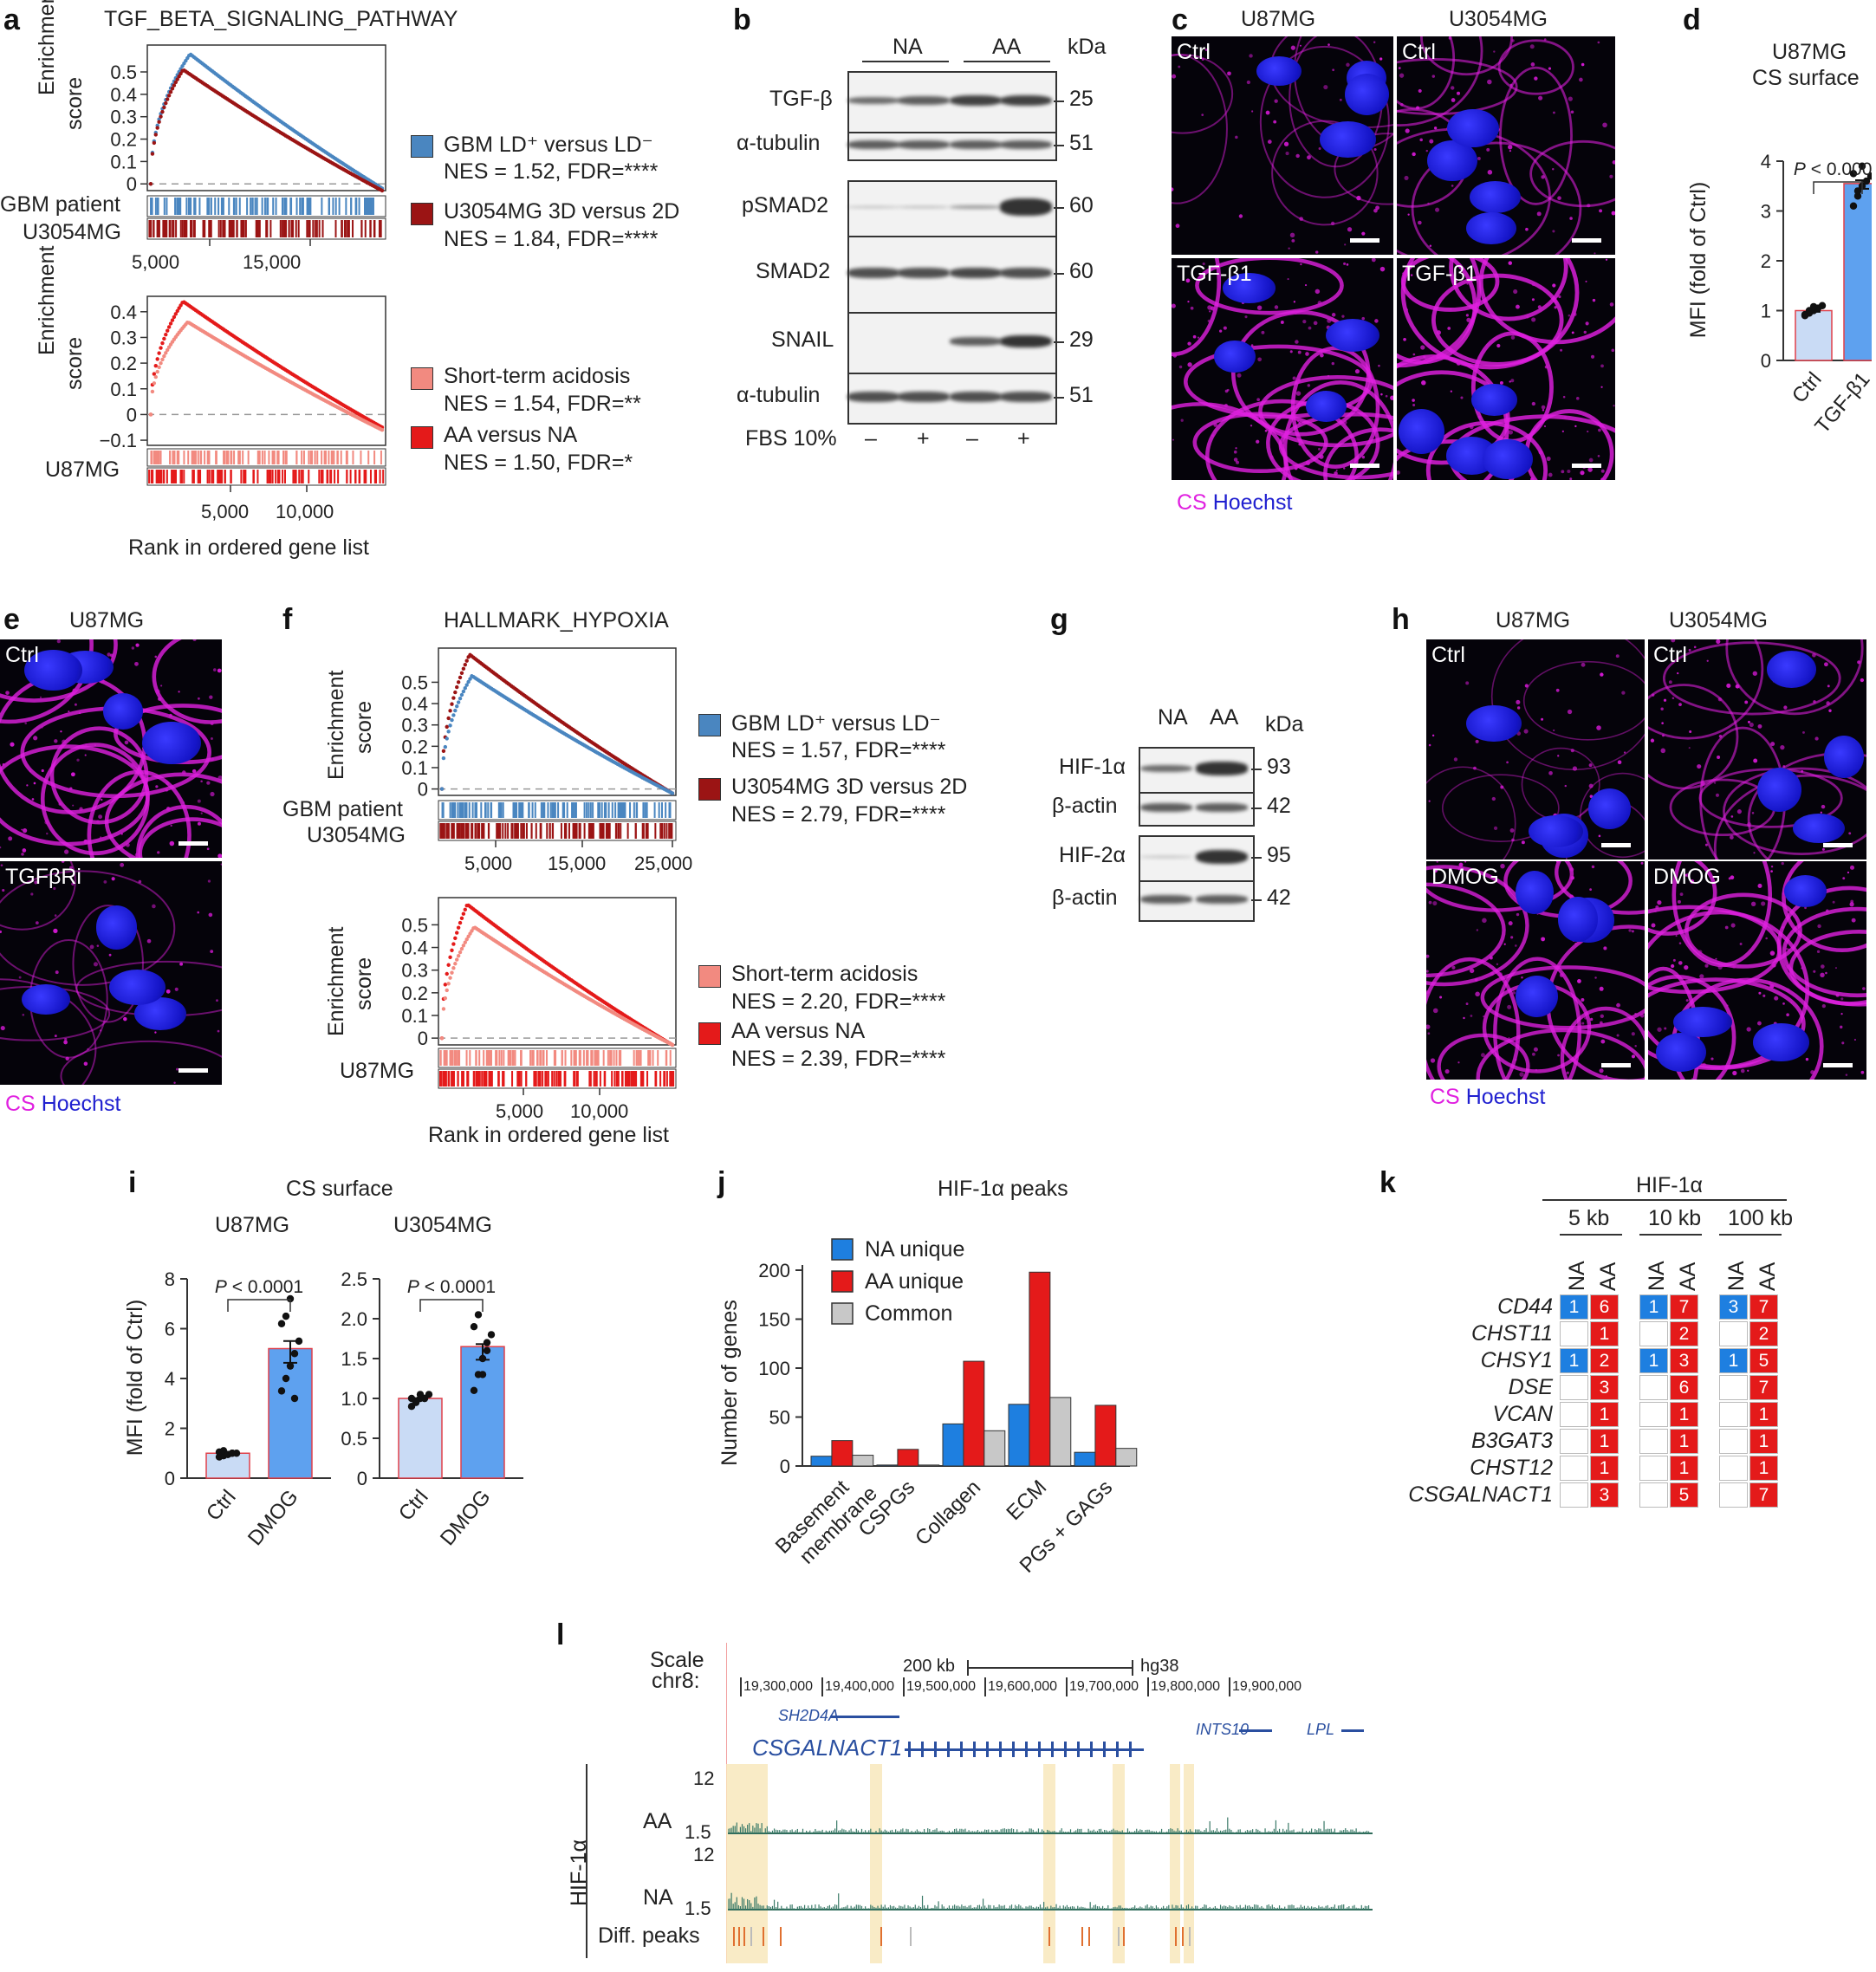 The image size is (1876, 1972). What do you see at coordinates (123, 711) in the screenshot?
I see `panel-e-ctrl-nucleus` at bounding box center [123, 711].